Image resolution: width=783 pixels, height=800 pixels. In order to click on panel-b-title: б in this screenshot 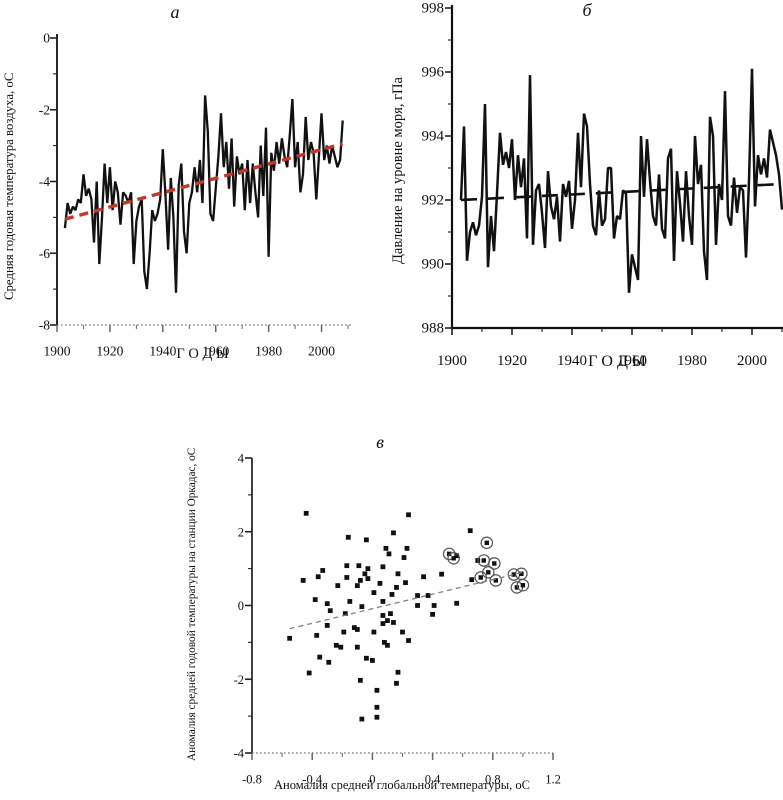, I will do `click(587, 10)`.